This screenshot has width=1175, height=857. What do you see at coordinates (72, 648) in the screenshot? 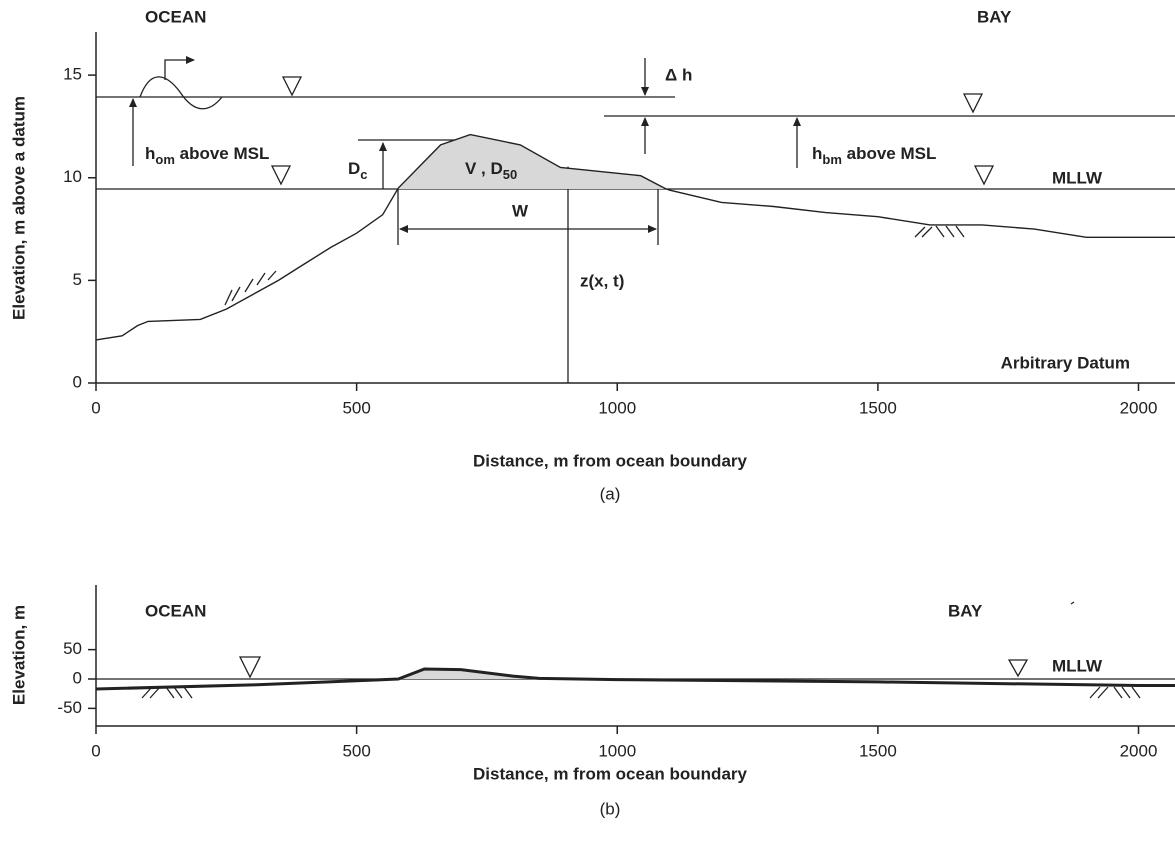
I see `y-tick-label: 50` at bounding box center [72, 648].